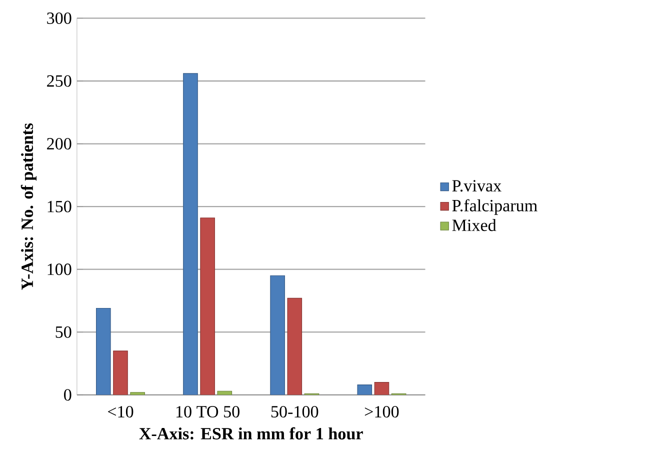 This screenshot has width=648, height=472. I want to click on y-tick-label: 100, so click(60, 270).